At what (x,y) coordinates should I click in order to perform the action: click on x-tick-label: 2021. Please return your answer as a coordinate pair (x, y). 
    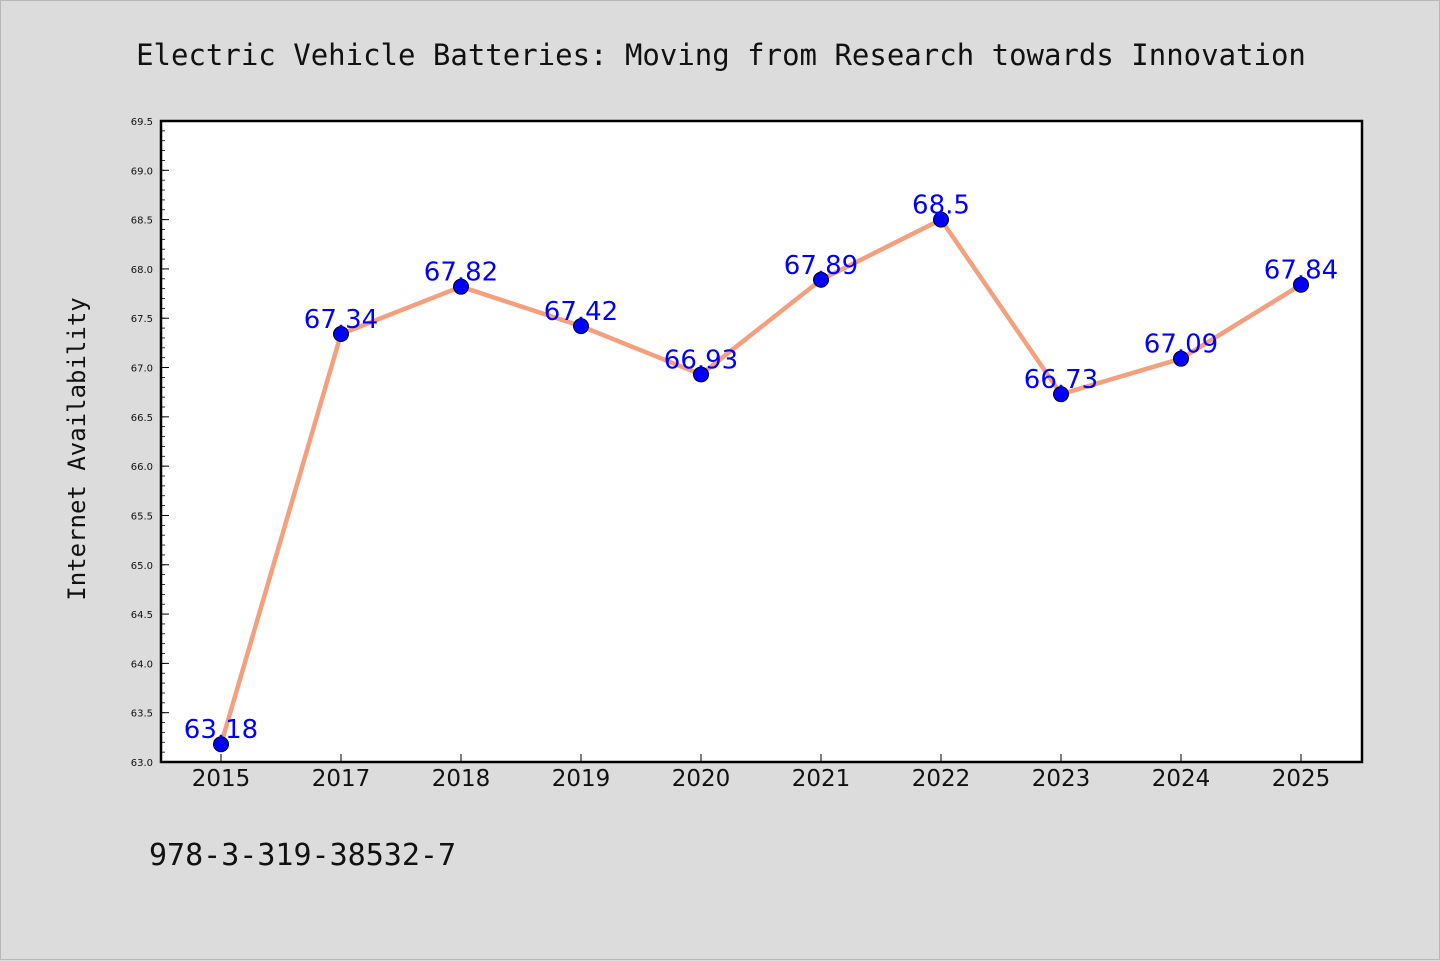
    Looking at the image, I should click on (821, 779).